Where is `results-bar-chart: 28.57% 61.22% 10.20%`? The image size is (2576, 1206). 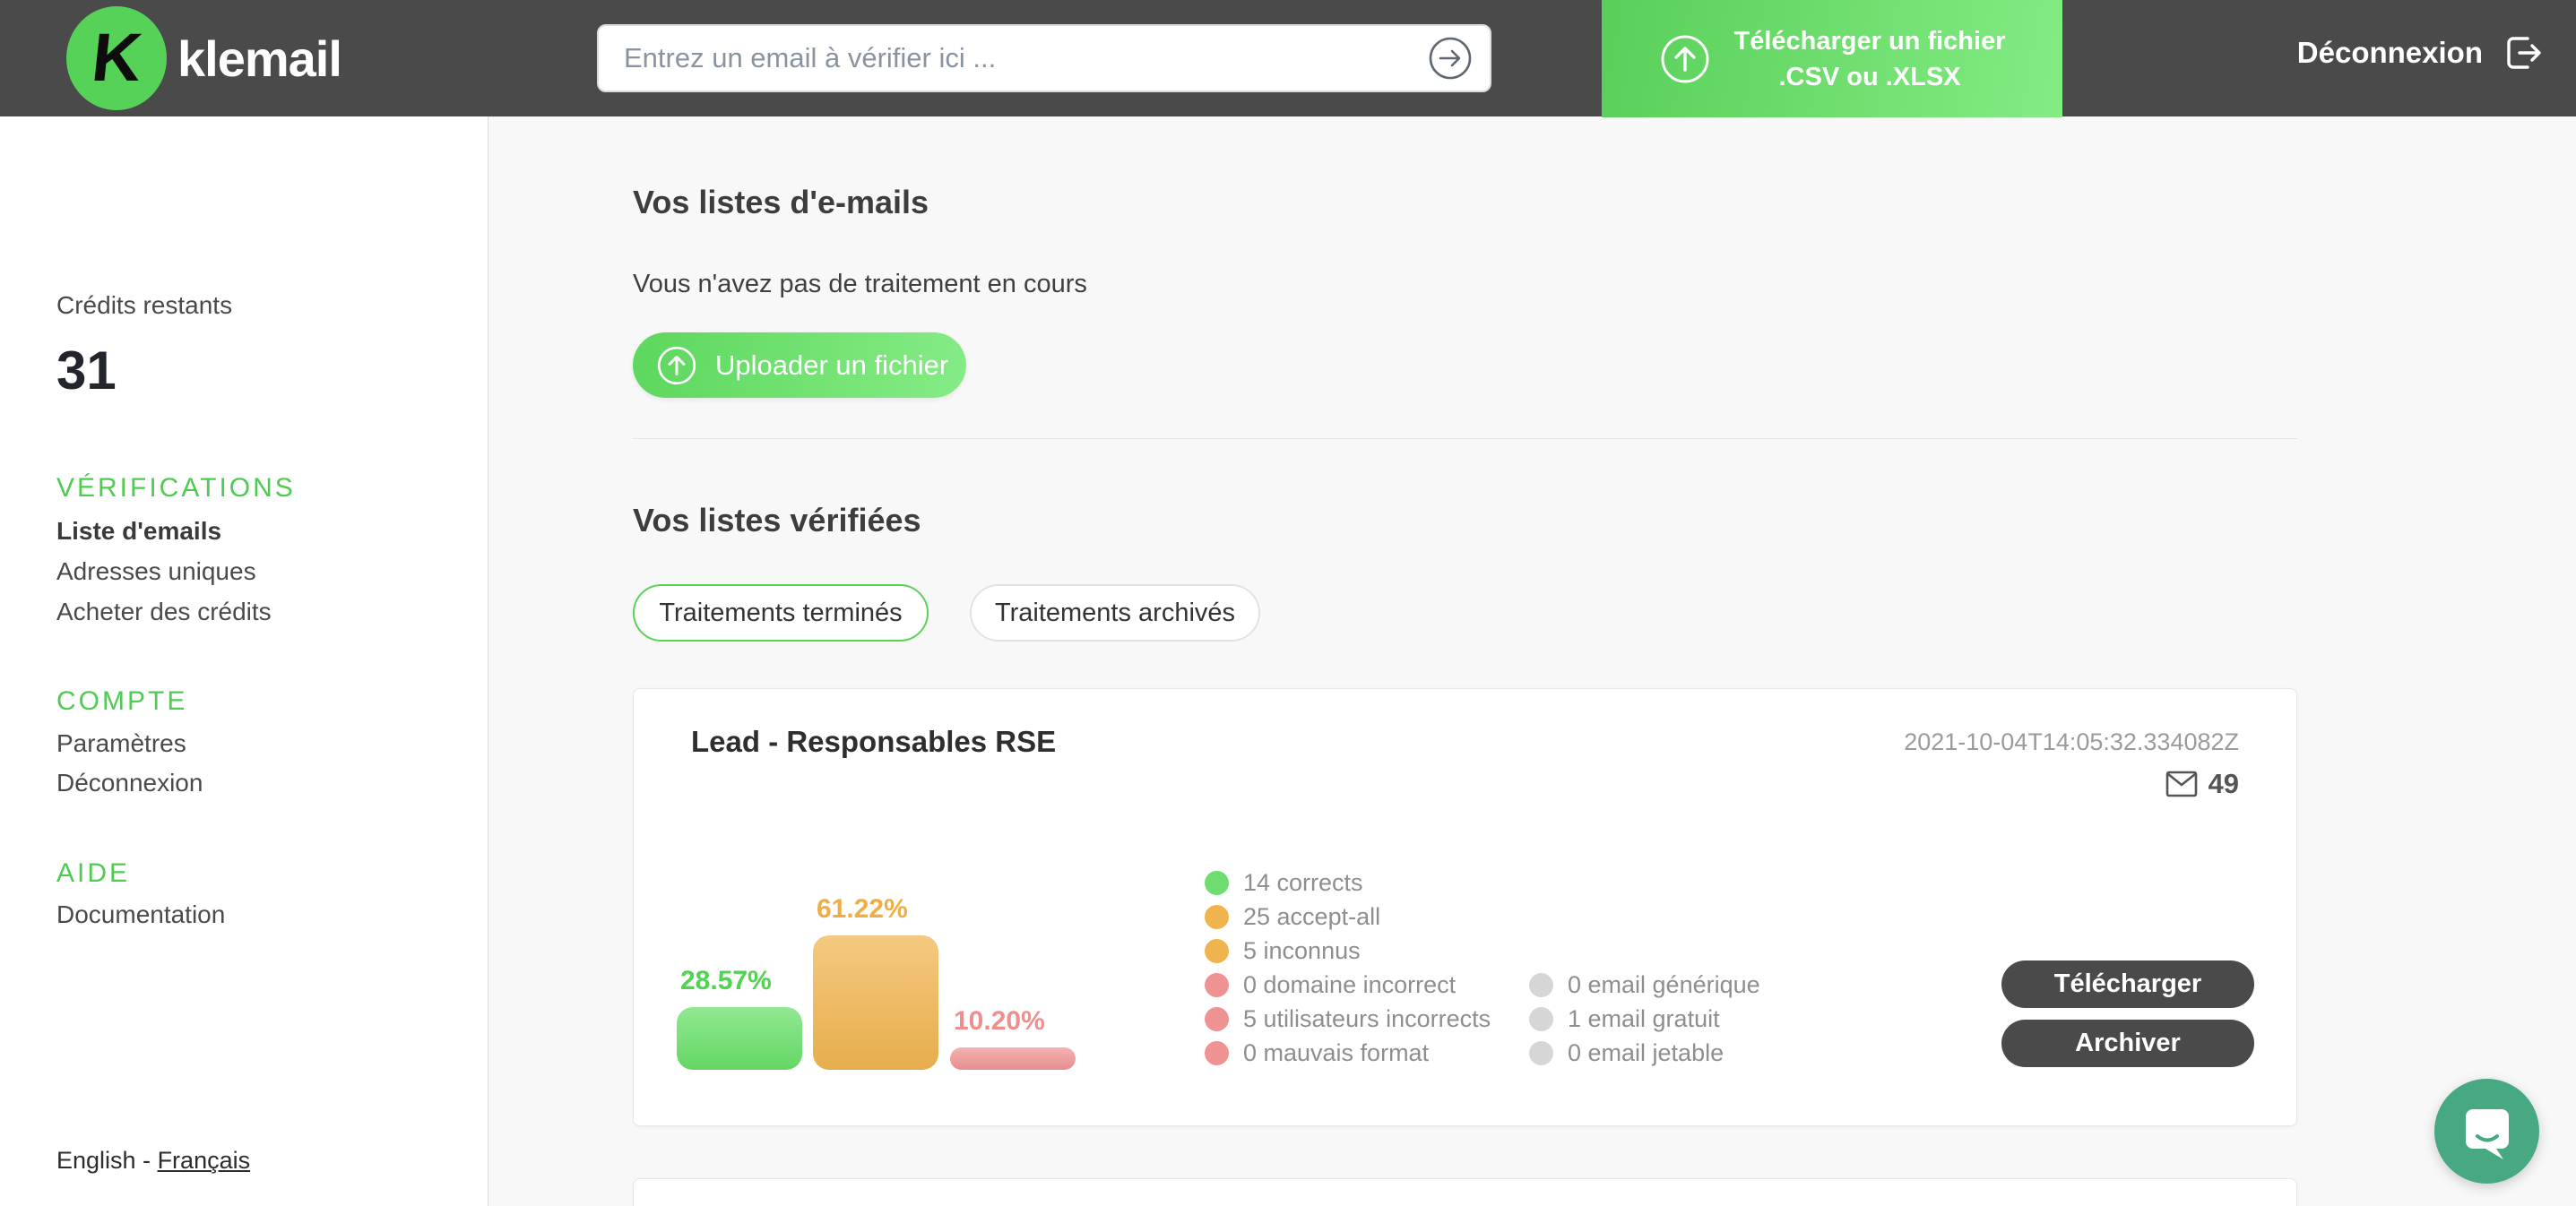
results-bar-chart: 28.57% 61.22% 10.20% is located at coordinates (901, 931).